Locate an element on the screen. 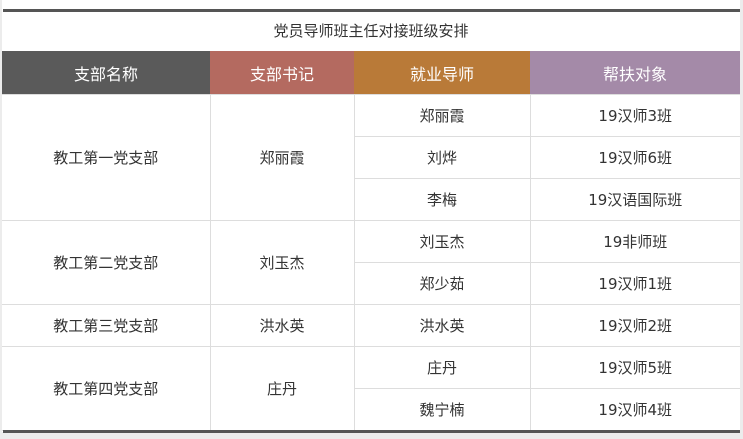 The width and height of the screenshot is (743, 439). table-row: 教工第三党支部 洪水英 洪水英 19汉师2班 is located at coordinates (371, 325).